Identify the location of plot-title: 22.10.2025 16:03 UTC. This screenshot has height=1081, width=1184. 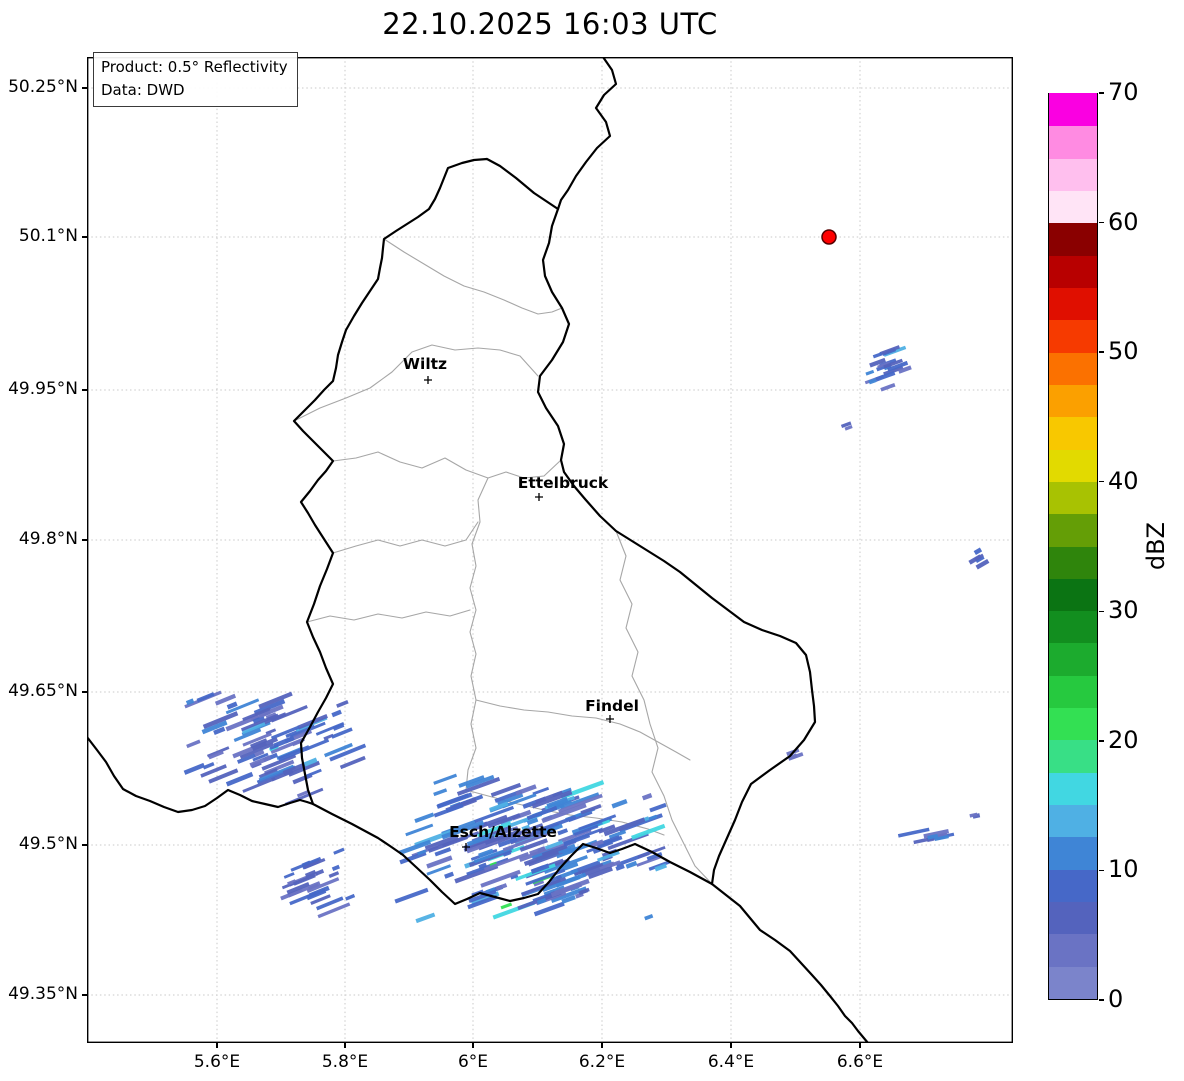
(550, 24).